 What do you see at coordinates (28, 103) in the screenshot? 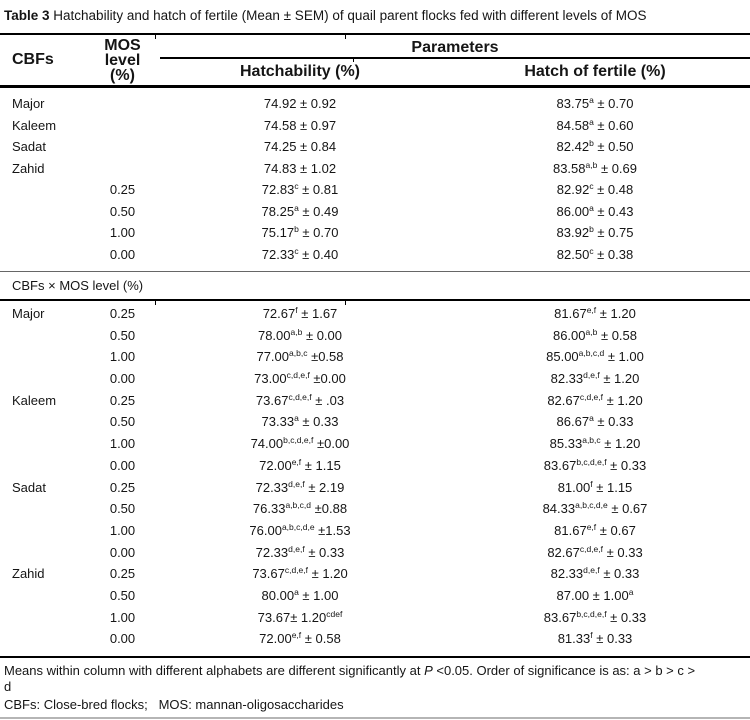
I see `cbf-cell: Major` at bounding box center [28, 103].